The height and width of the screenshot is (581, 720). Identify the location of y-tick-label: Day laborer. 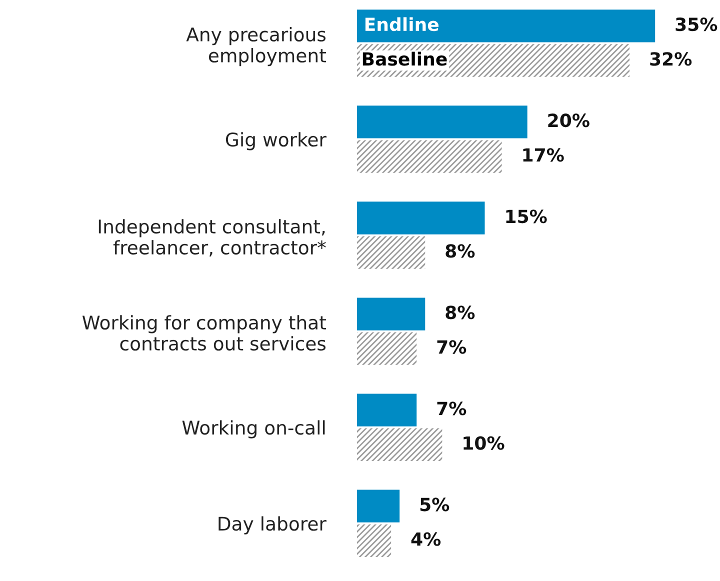
(272, 525).